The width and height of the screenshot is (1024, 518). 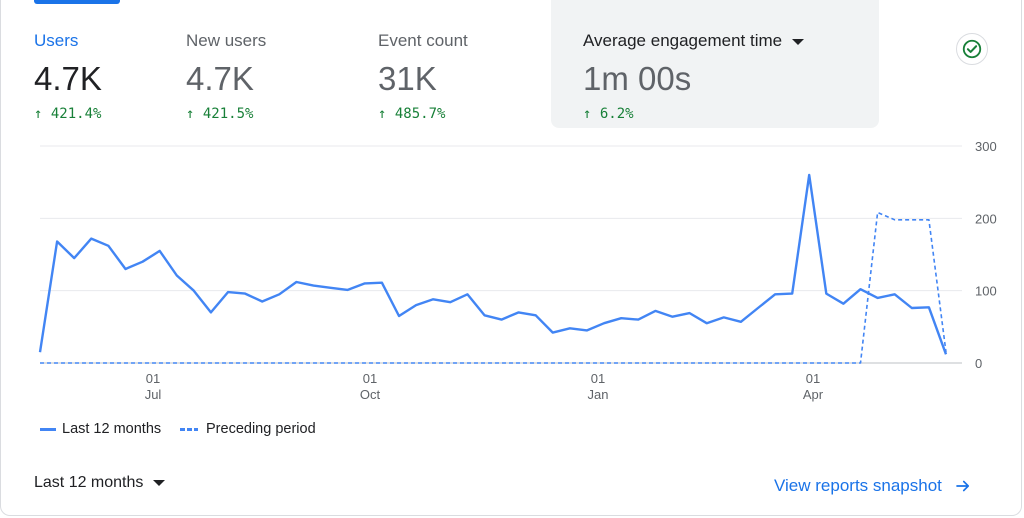 I want to click on metric-event-count-label: Event count, so click(x=423, y=40).